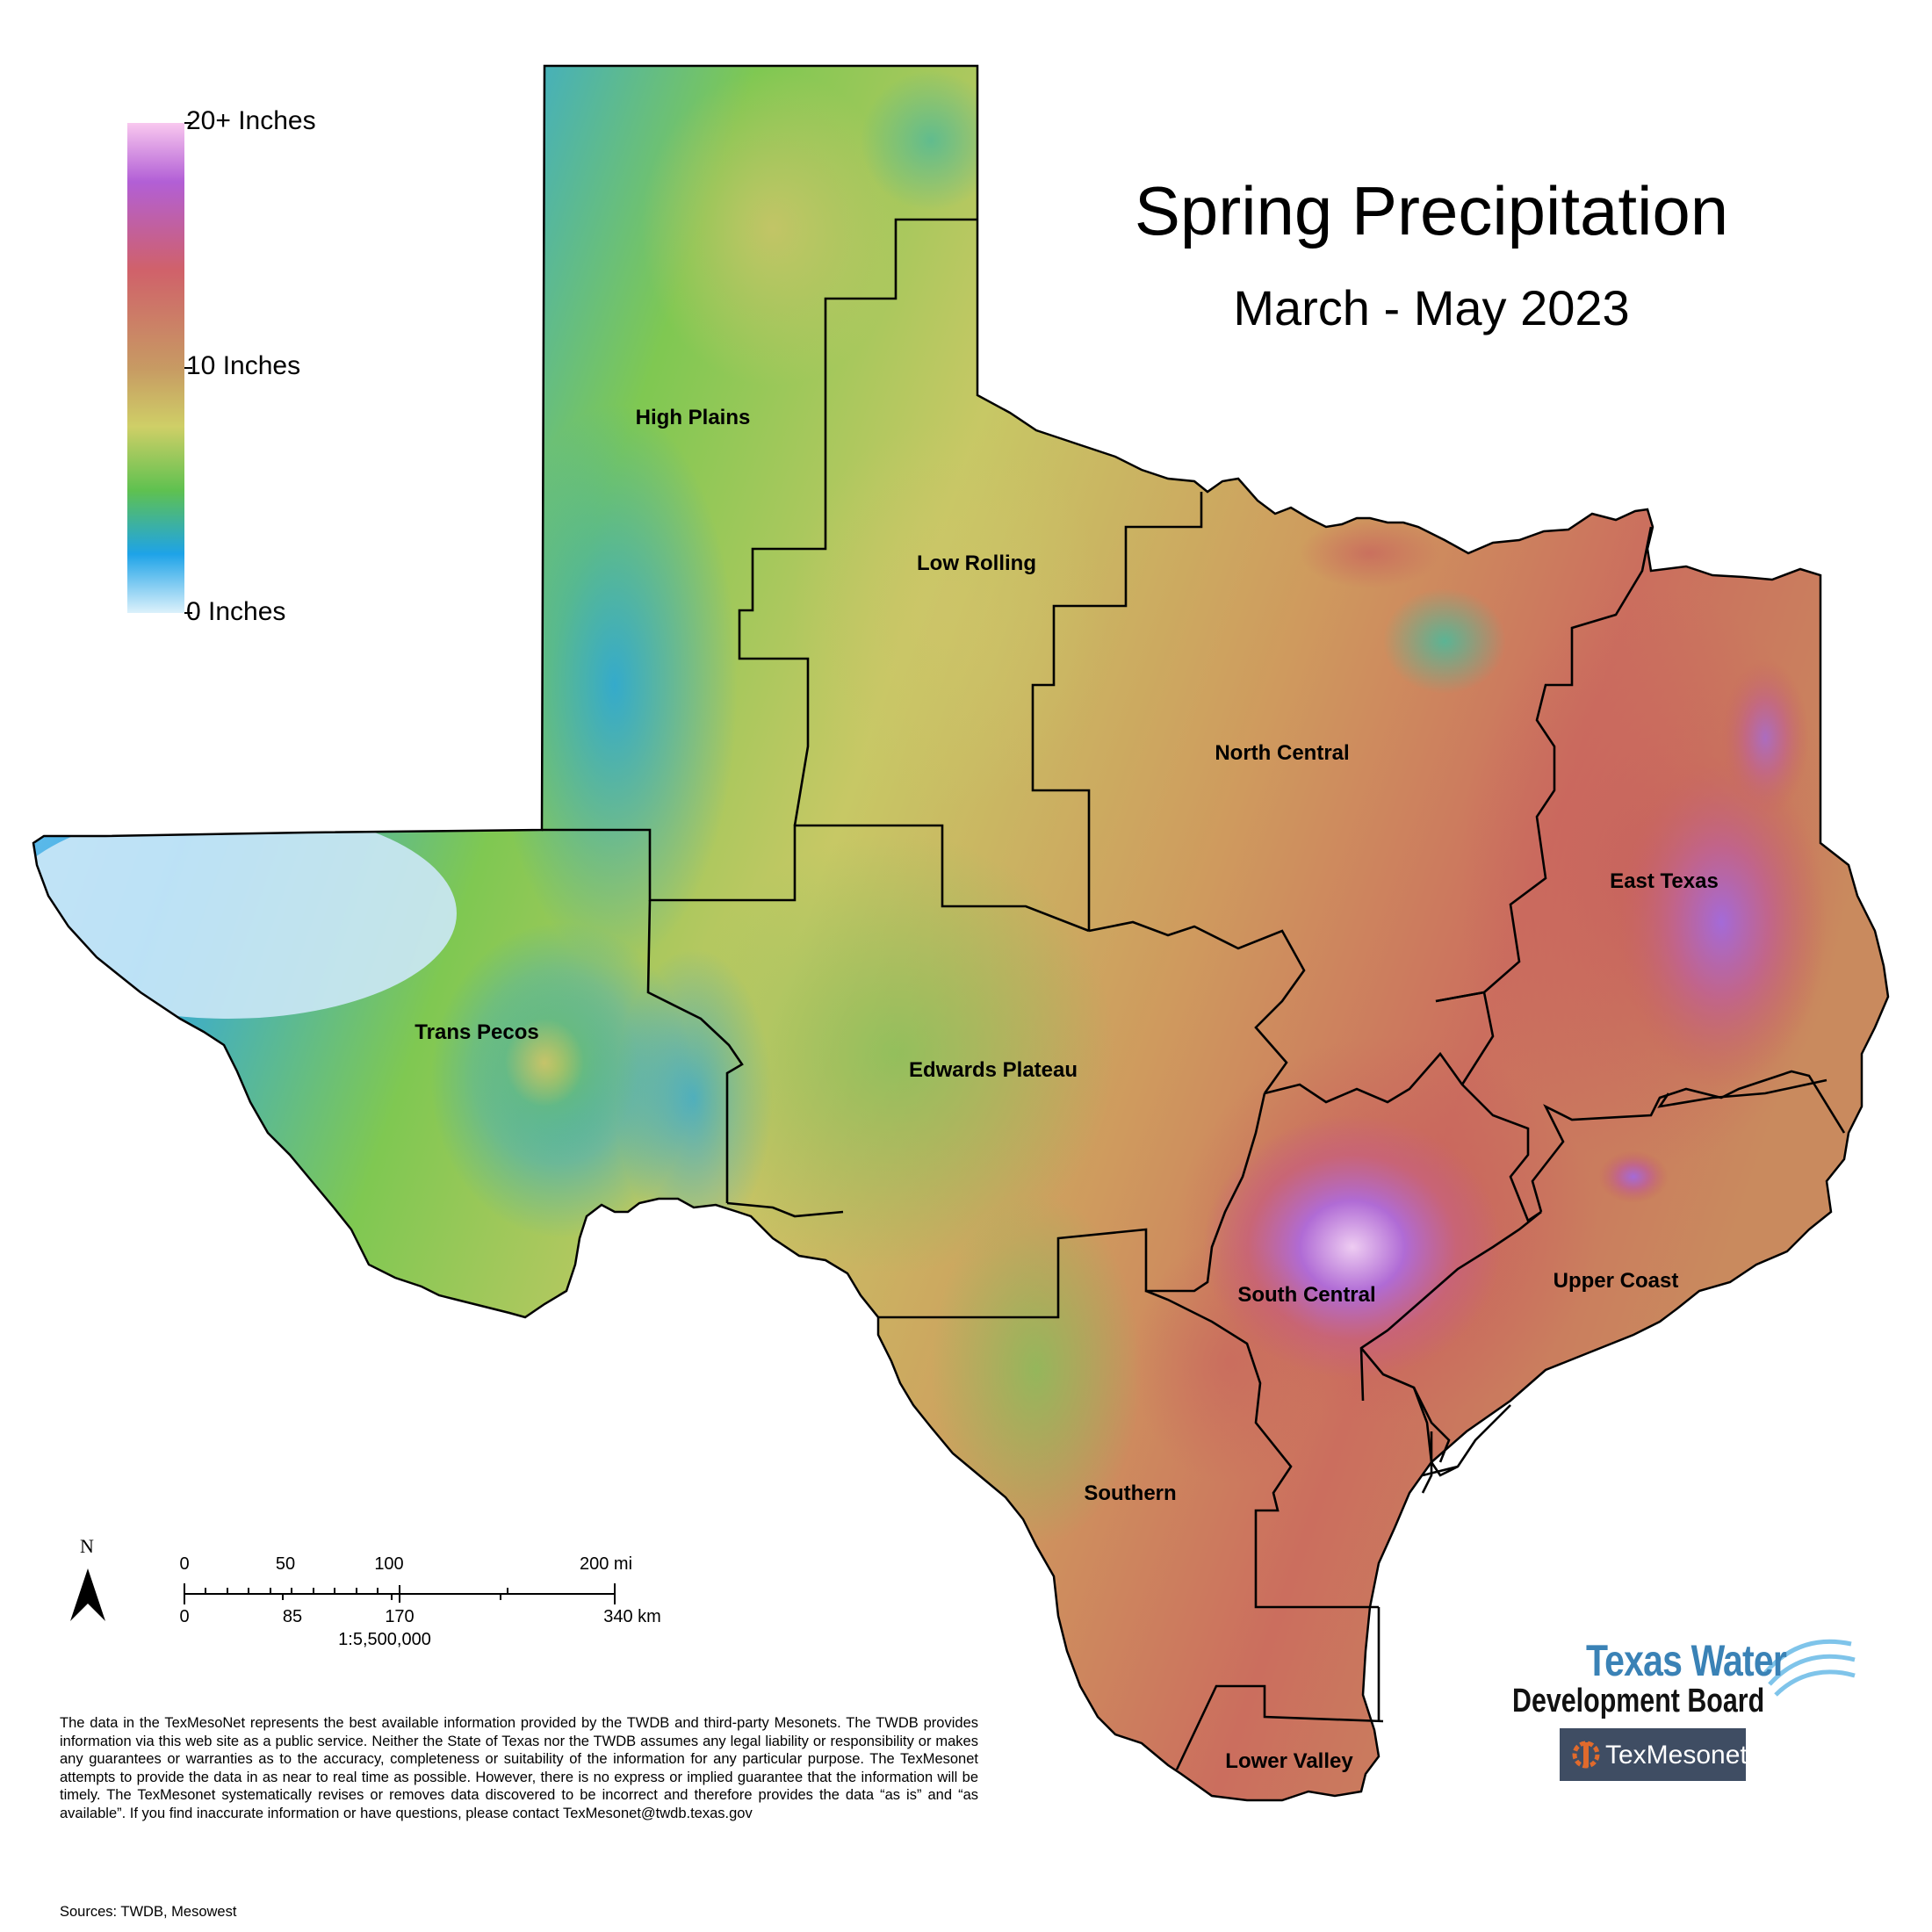 The width and height of the screenshot is (1932, 1932). What do you see at coordinates (976, 563) in the screenshot?
I see `region-label-low-rolling: Low Rolling` at bounding box center [976, 563].